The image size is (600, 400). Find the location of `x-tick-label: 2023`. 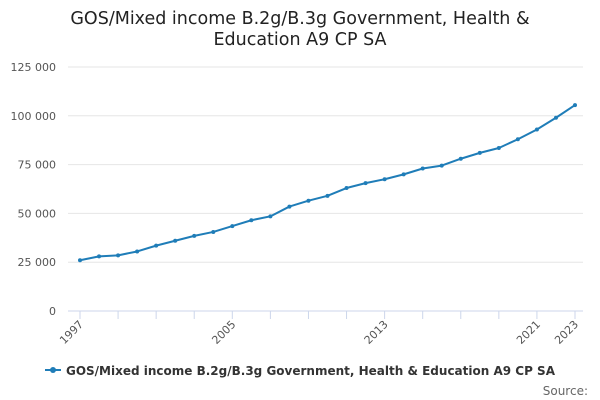

x-tick-label: 2023 is located at coordinates (566, 332).